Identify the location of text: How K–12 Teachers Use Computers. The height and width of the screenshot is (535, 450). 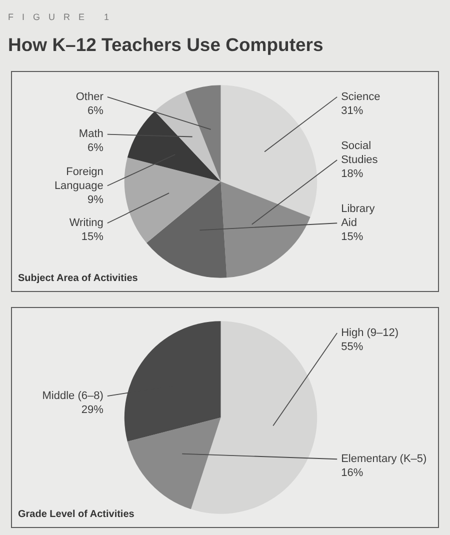
(166, 45).